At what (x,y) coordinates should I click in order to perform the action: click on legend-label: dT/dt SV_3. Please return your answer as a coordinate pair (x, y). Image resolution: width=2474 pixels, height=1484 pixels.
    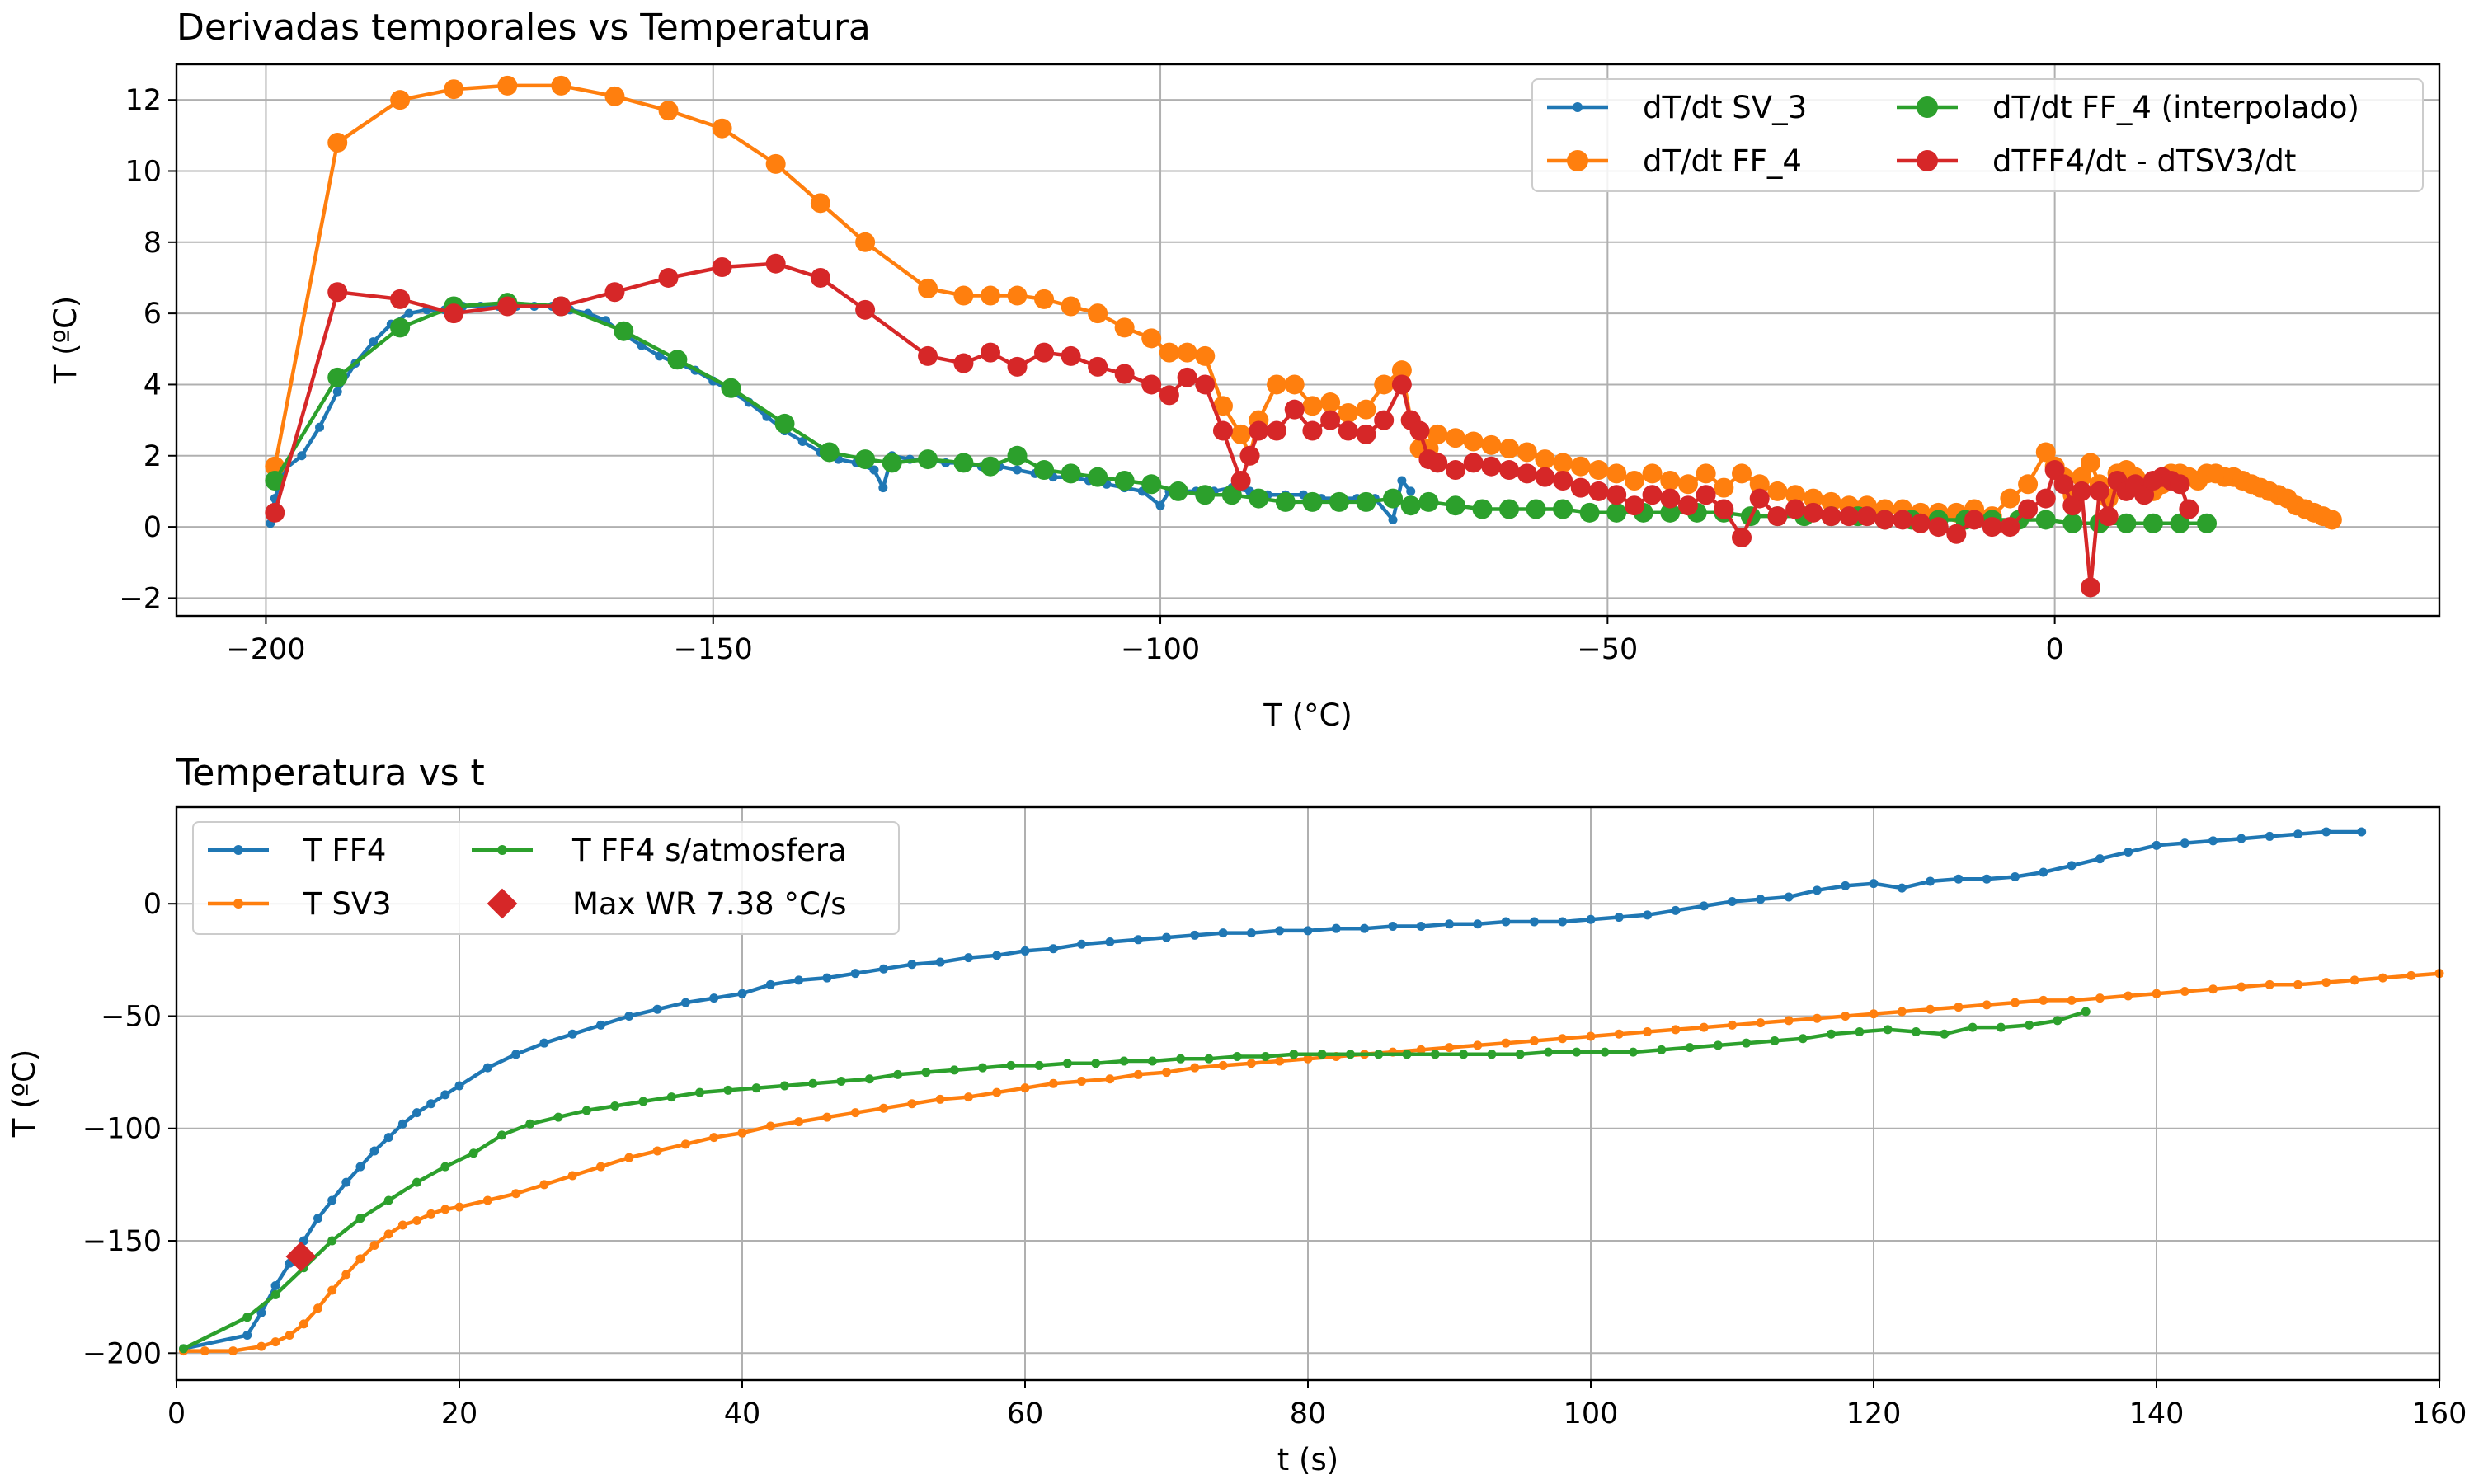
    Looking at the image, I should click on (1725, 107).